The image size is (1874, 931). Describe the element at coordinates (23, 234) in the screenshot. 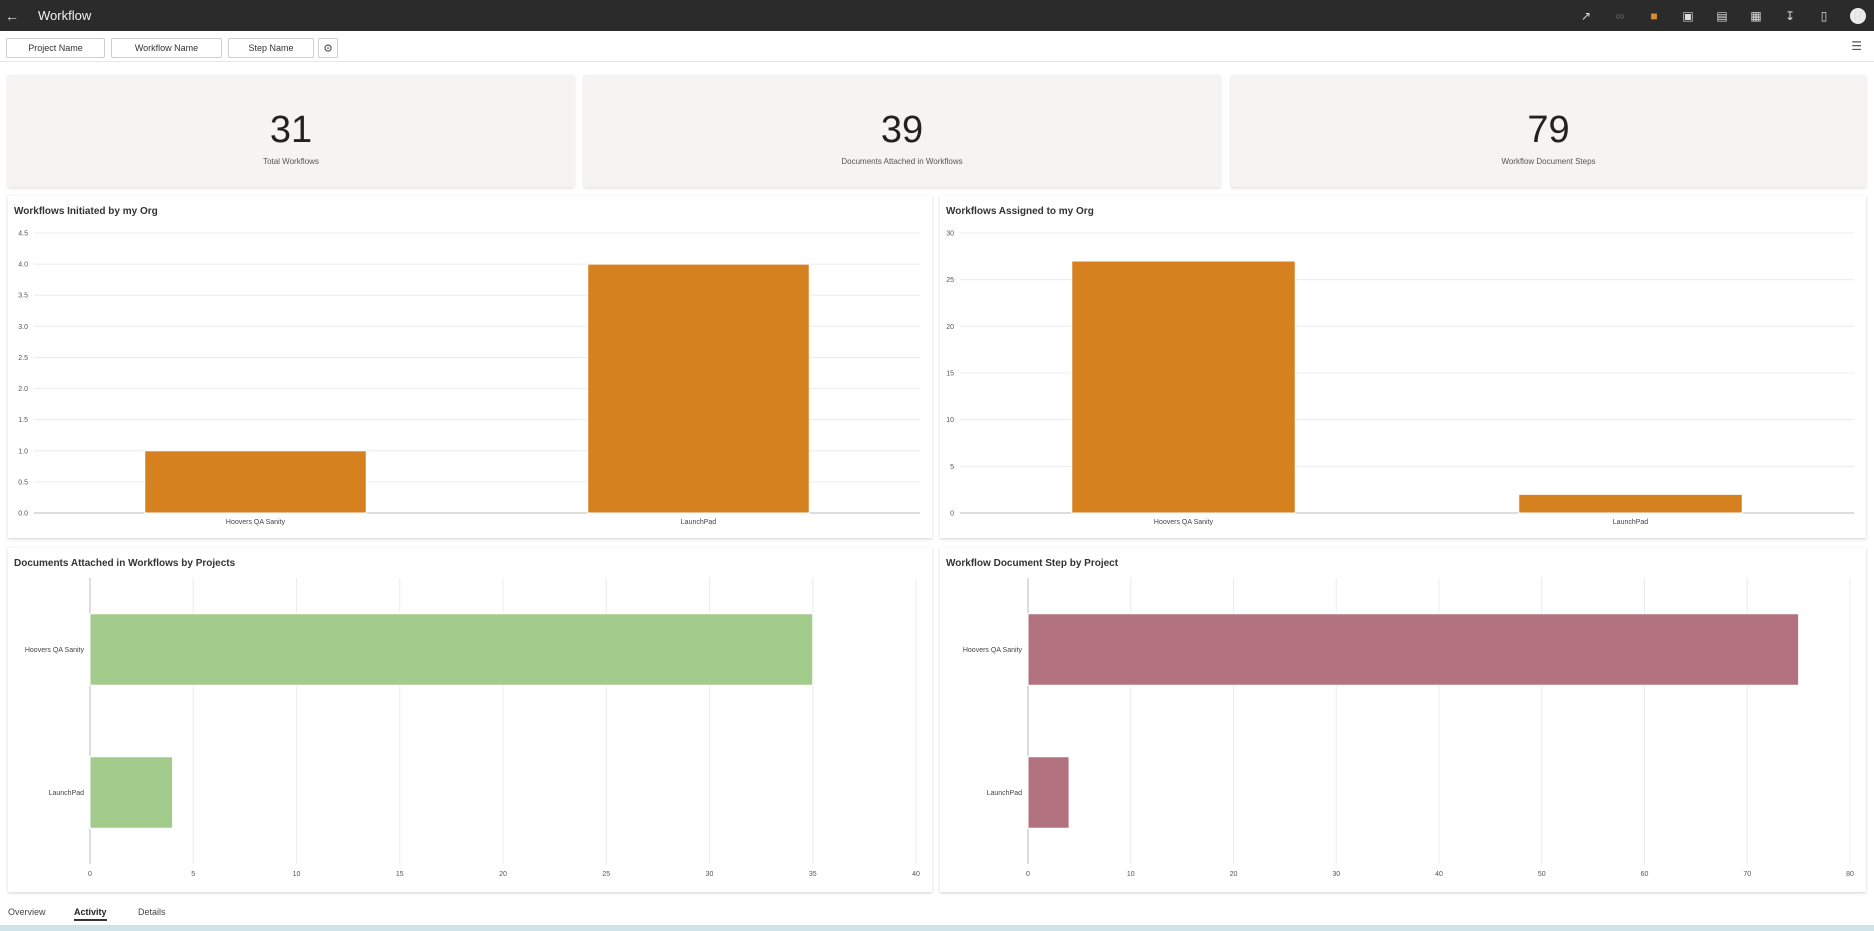

I see `y-tick-label: 4.5` at that location.